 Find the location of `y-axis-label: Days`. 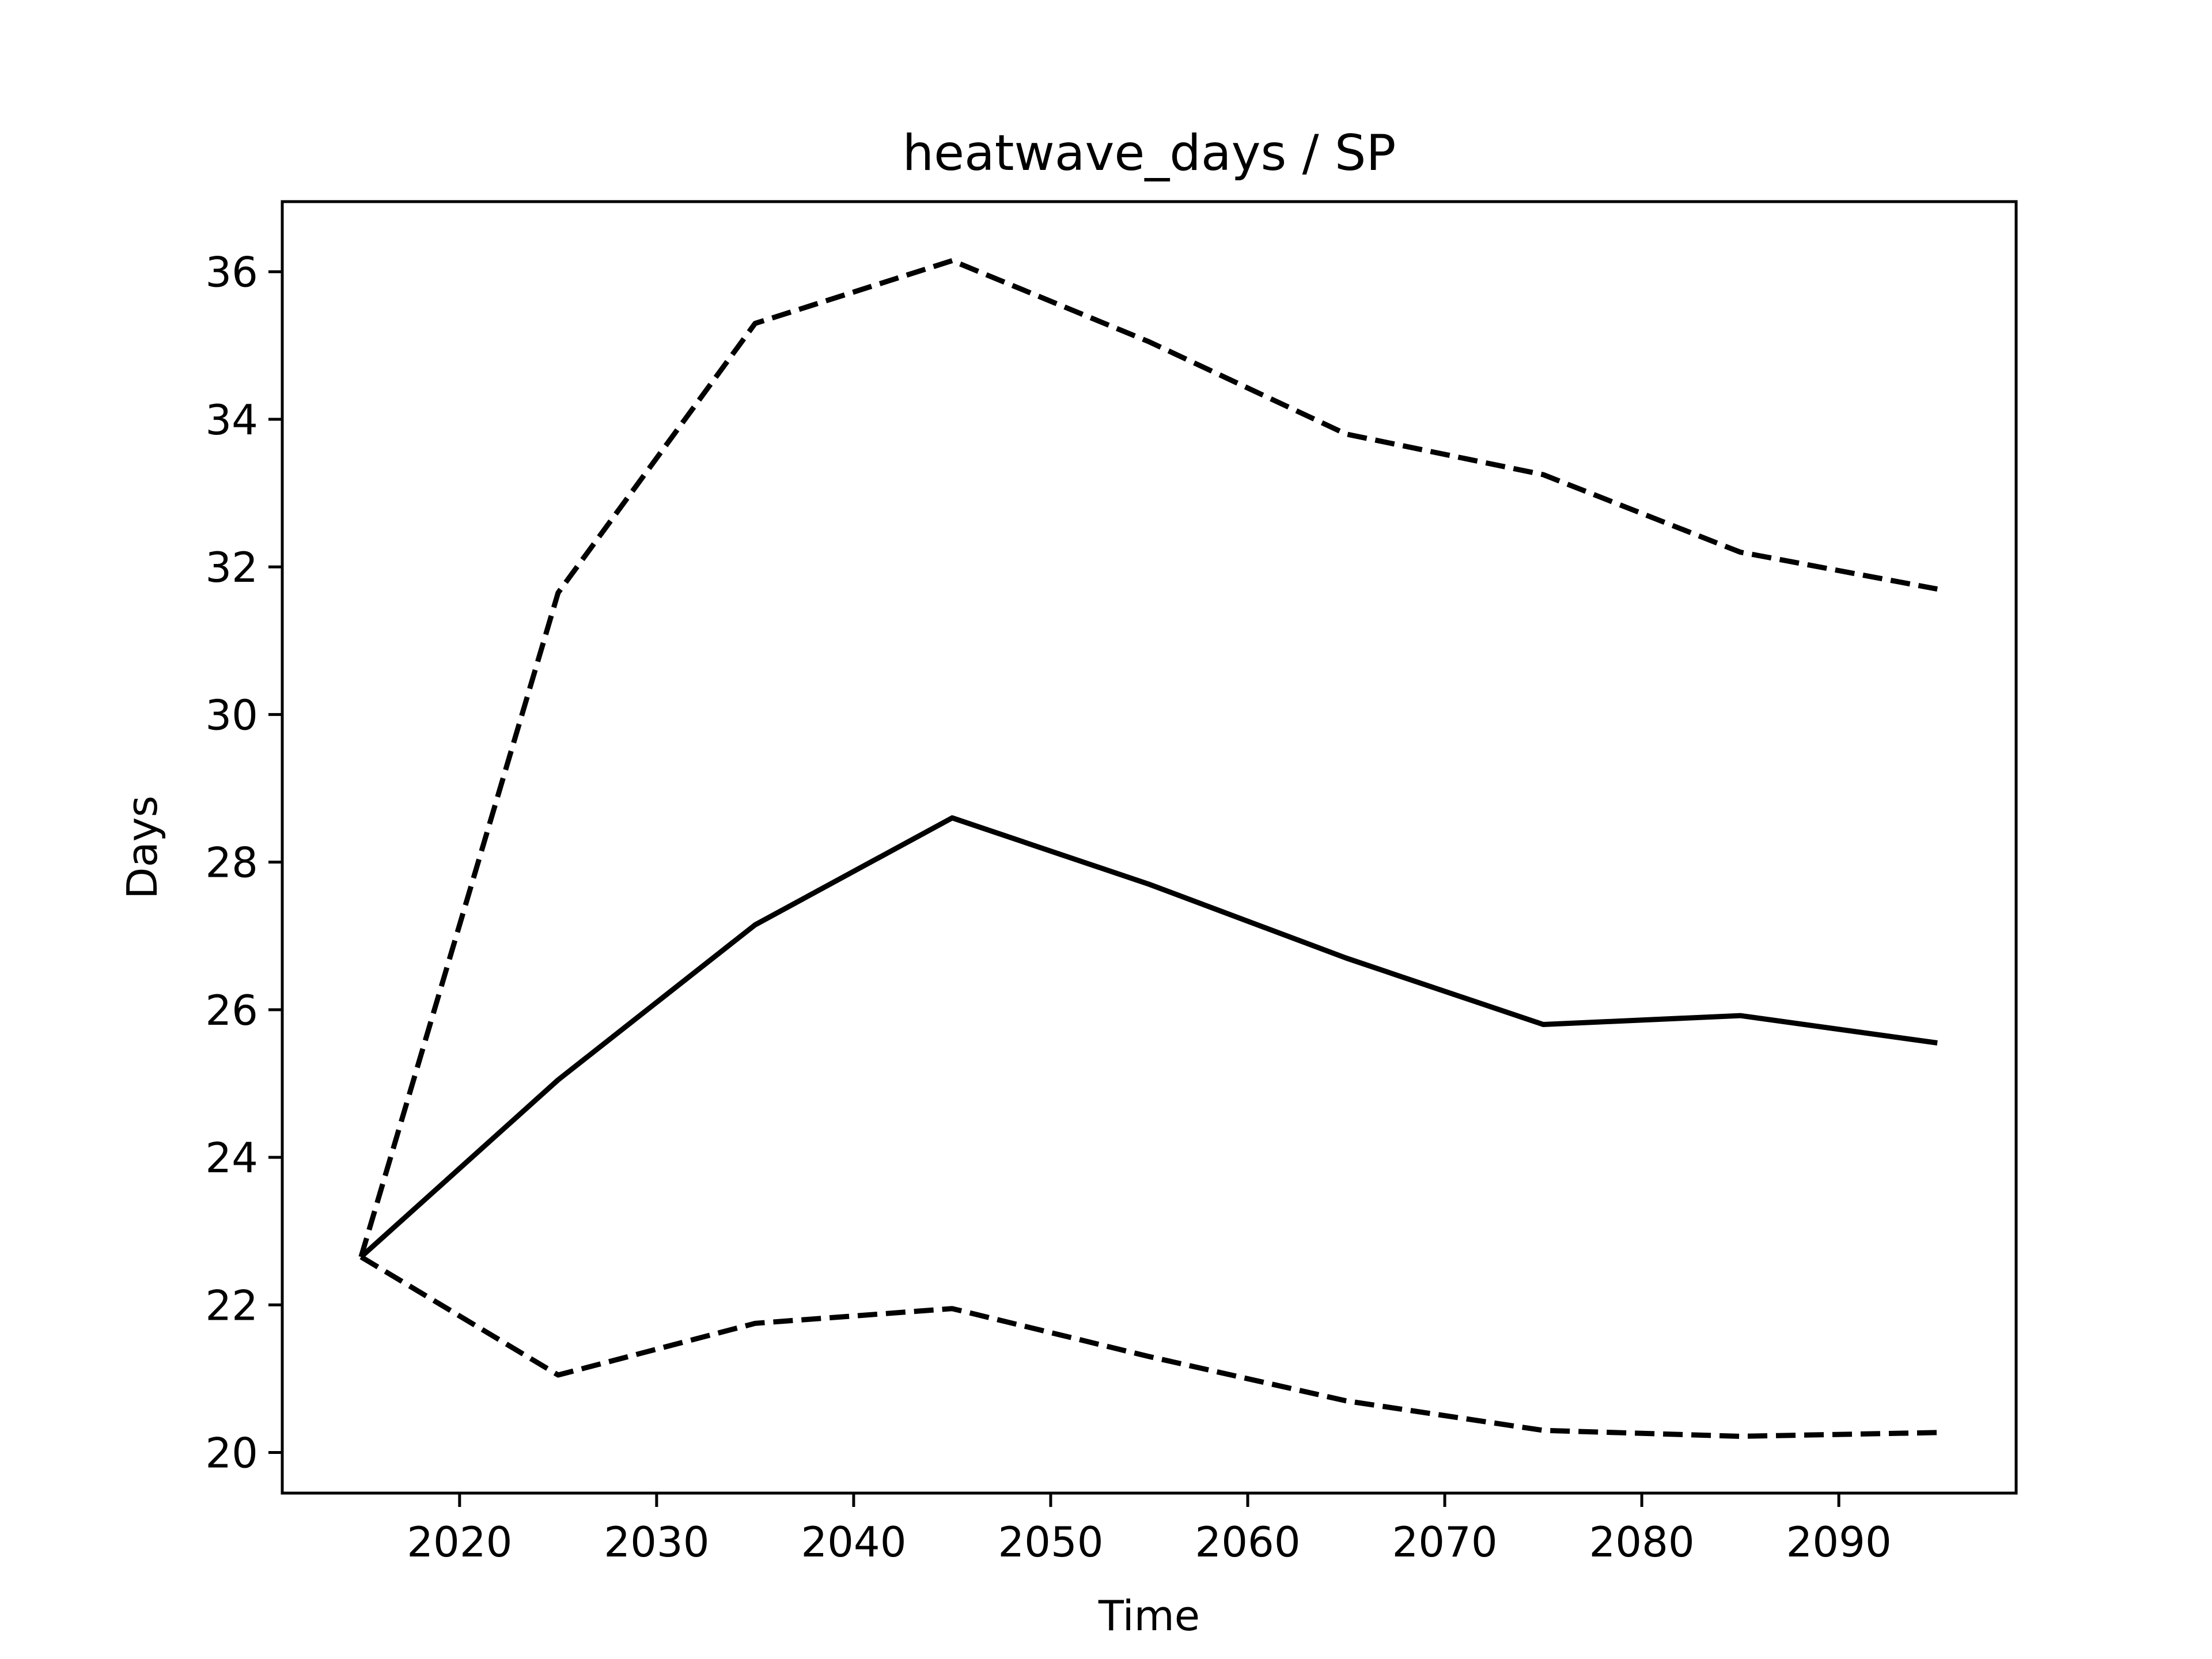

y-axis-label: Days is located at coordinates (142, 847).